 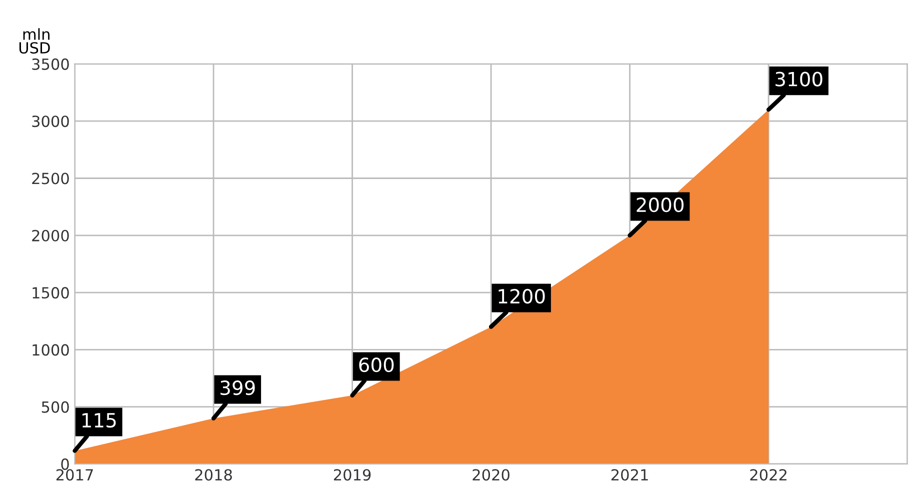 I want to click on x-tick-label: 2018, so click(x=213, y=475).